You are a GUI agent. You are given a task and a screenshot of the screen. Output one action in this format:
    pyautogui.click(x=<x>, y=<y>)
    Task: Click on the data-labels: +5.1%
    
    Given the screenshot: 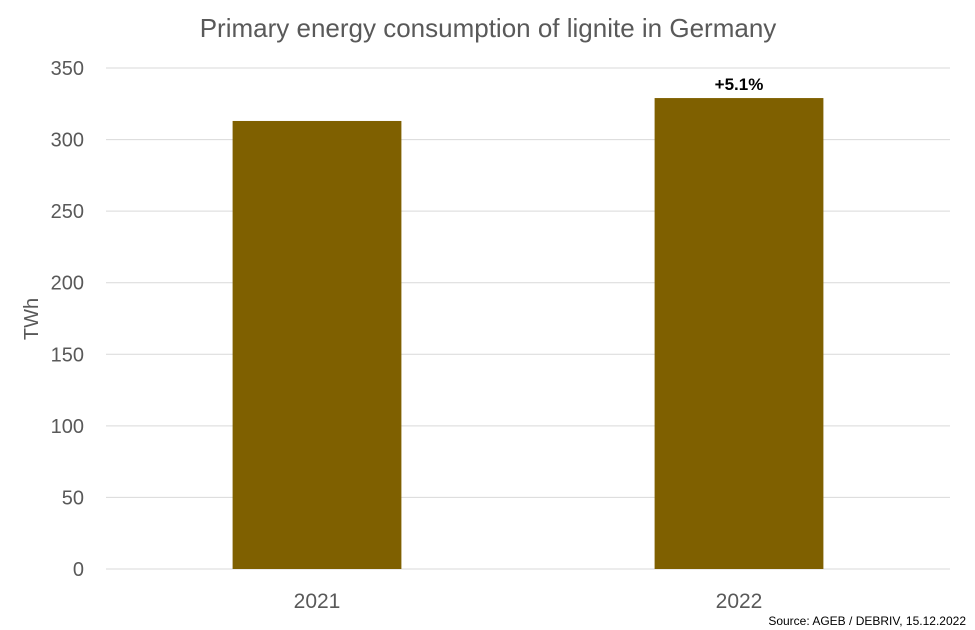 What is the action you would take?
    pyautogui.click(x=739, y=84)
    